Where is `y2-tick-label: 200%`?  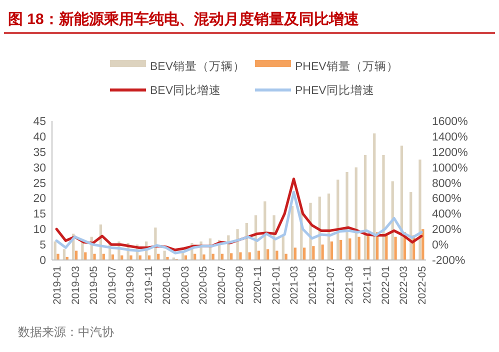 y2-tick-label: 200% is located at coordinates (447, 230).